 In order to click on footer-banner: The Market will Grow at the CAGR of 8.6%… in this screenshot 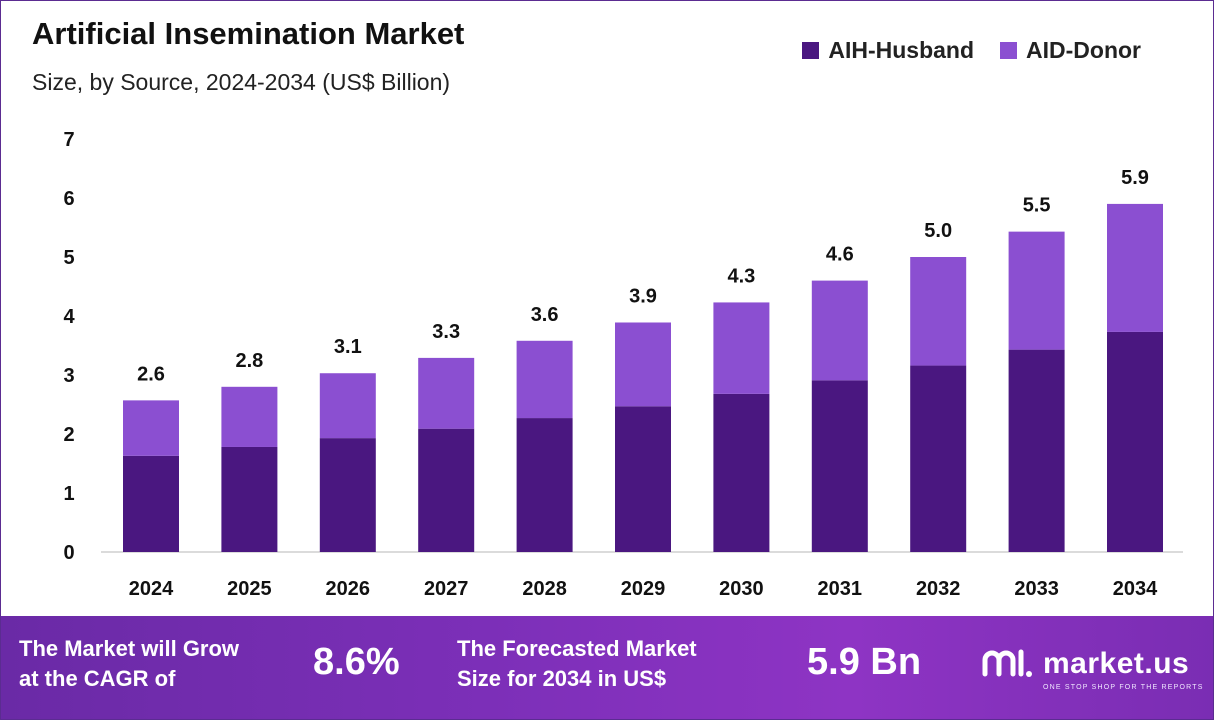, I will do `click(607, 667)`.